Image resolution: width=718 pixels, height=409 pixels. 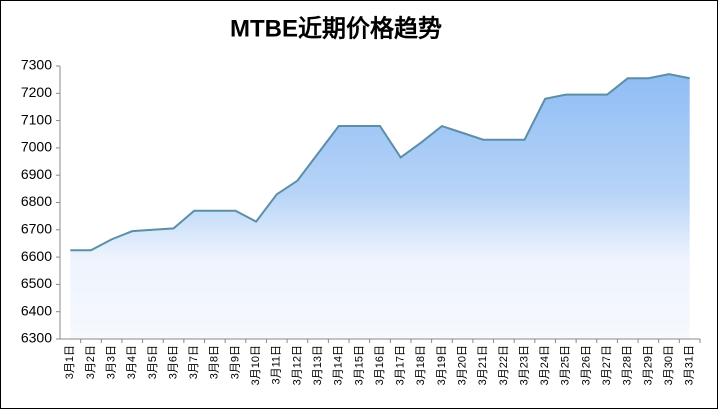 I want to click on x-tick-label: 3月1日, so click(x=70, y=362).